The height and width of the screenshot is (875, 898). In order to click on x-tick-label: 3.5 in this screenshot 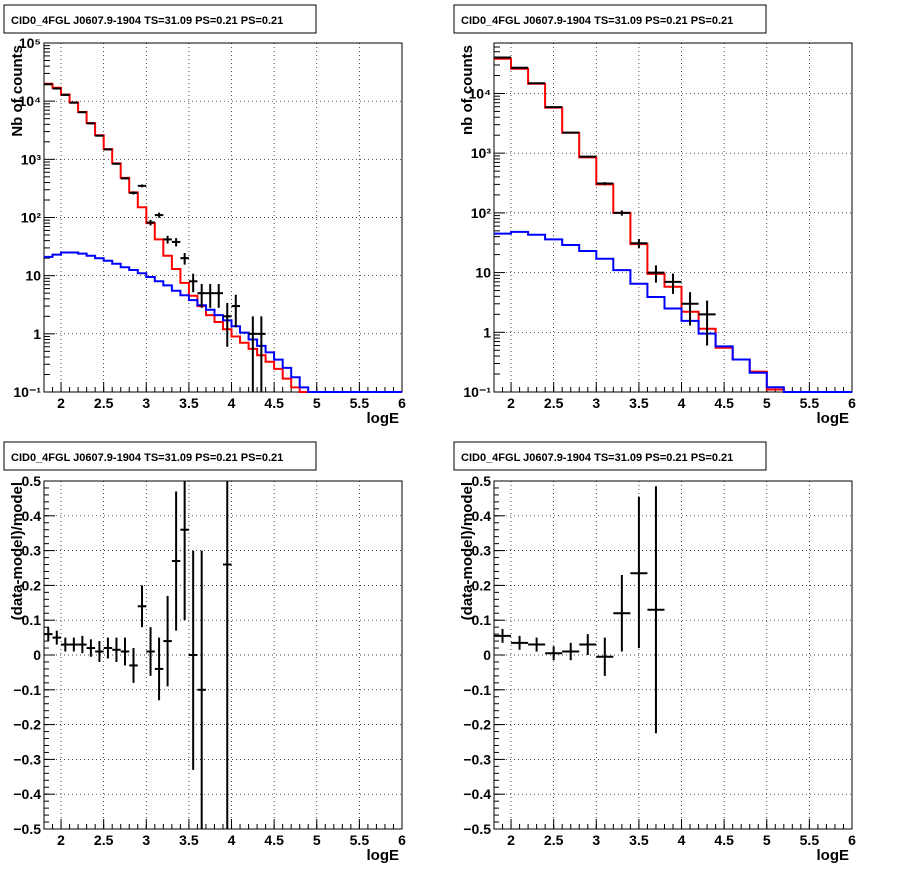, I will do `click(189, 403)`.